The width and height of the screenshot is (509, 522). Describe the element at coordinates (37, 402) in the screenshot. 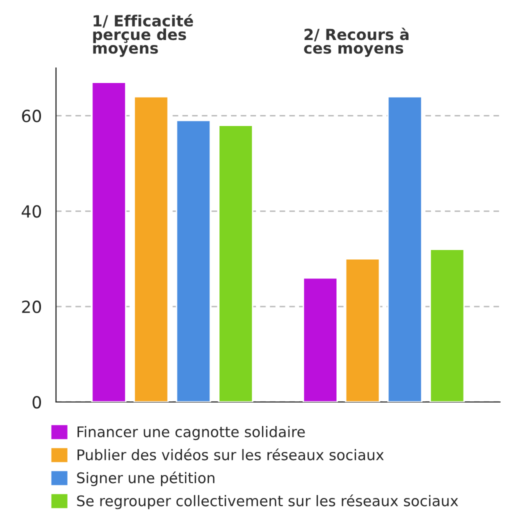

I see `y-tick-label: 0` at that location.